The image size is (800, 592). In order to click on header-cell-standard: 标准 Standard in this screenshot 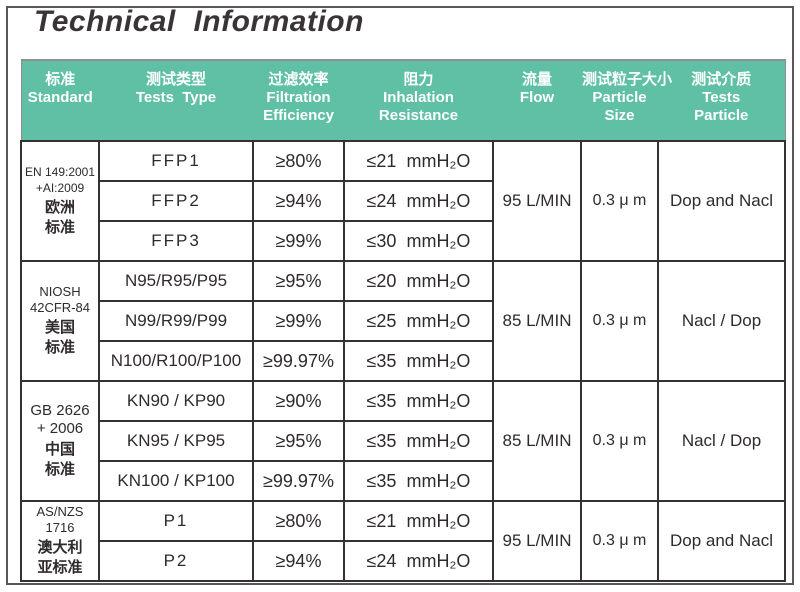, I will do `click(59, 100)`.